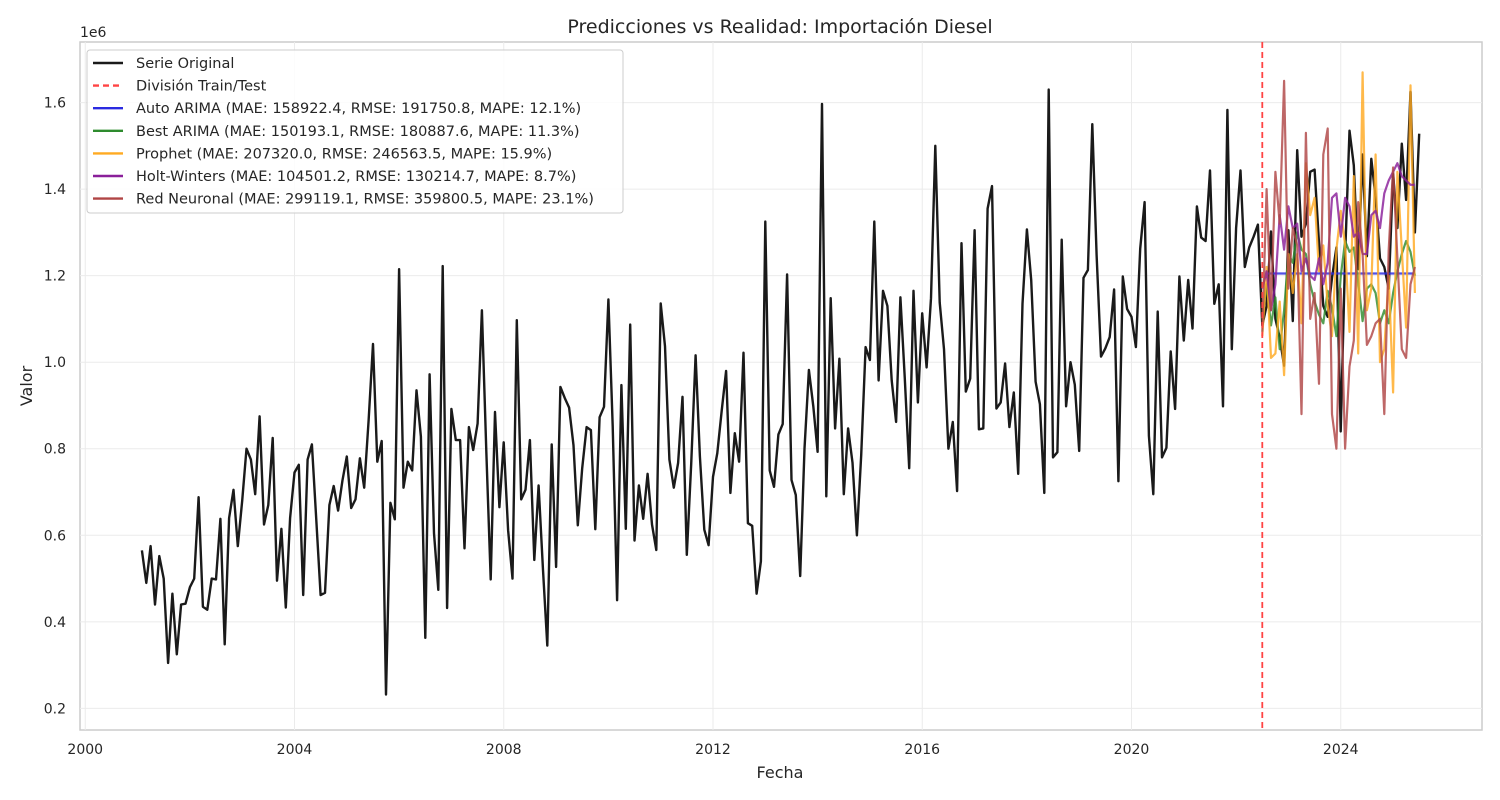 The width and height of the screenshot is (1500, 800). What do you see at coordinates (55, 623) in the screenshot?
I see `y-tick-label: 0.4` at bounding box center [55, 623].